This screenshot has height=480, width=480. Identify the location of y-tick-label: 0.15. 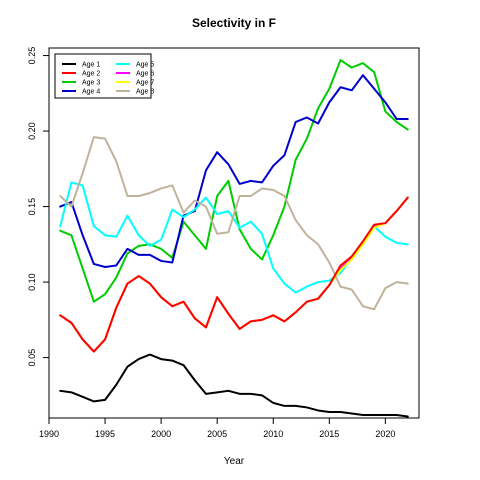
(32, 207).